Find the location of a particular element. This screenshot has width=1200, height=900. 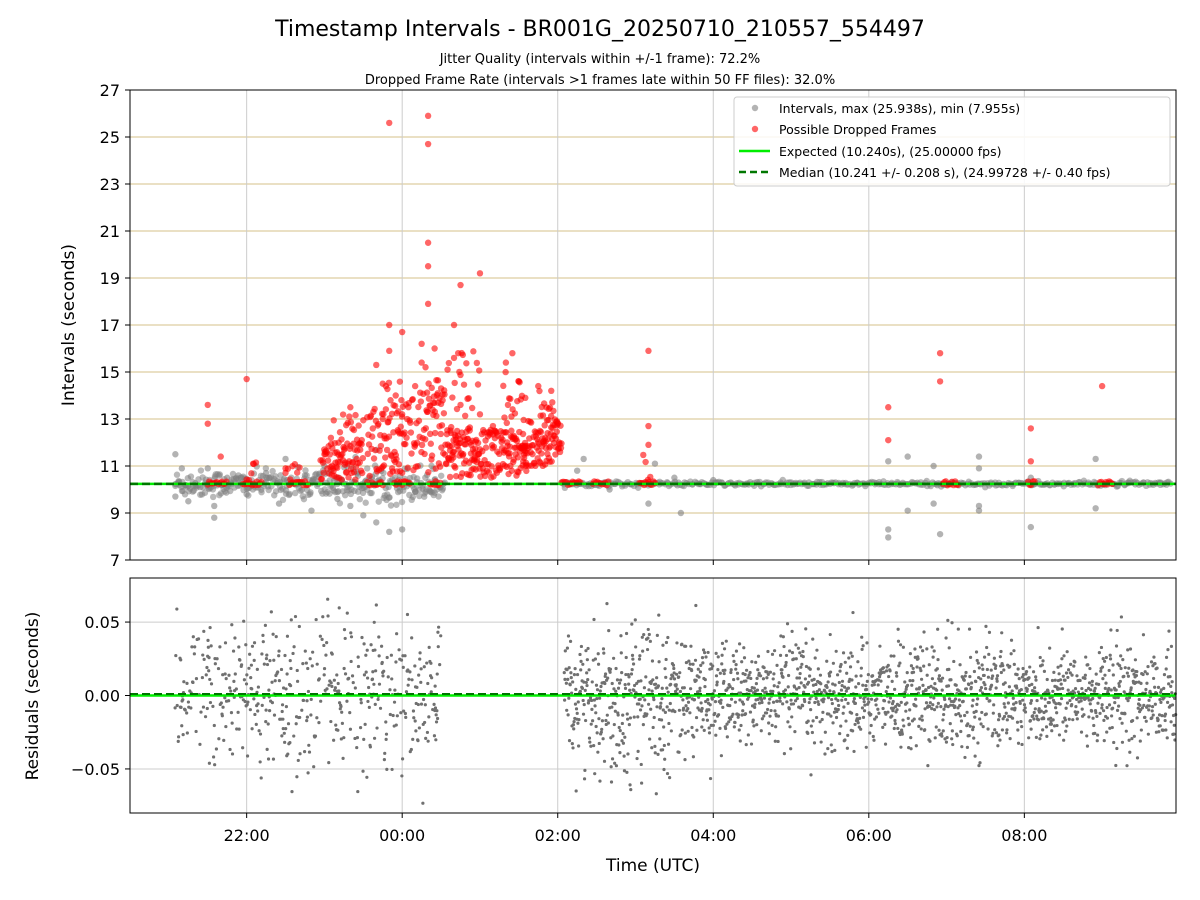

x-tick-label: 02:00 is located at coordinates (558, 835).